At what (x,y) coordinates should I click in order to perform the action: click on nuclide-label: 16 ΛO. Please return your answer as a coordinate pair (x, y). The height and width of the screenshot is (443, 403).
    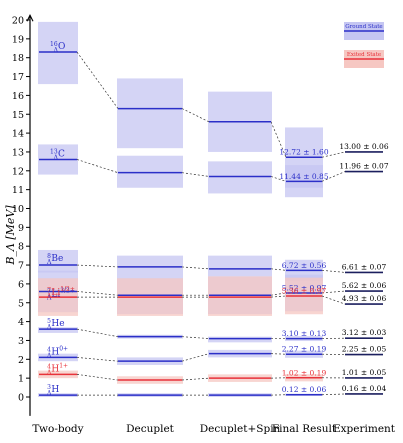
    Looking at the image, I should click on (57, 47).